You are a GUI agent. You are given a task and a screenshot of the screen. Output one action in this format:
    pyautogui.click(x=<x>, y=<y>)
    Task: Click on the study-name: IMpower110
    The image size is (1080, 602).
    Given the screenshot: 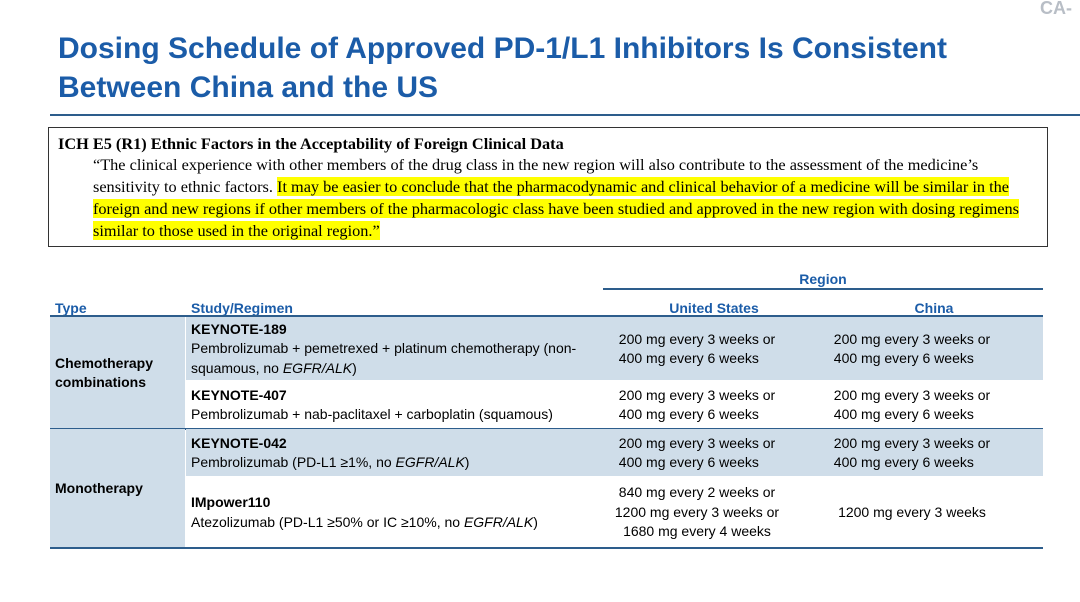 What is the action you would take?
    pyautogui.click(x=231, y=502)
    